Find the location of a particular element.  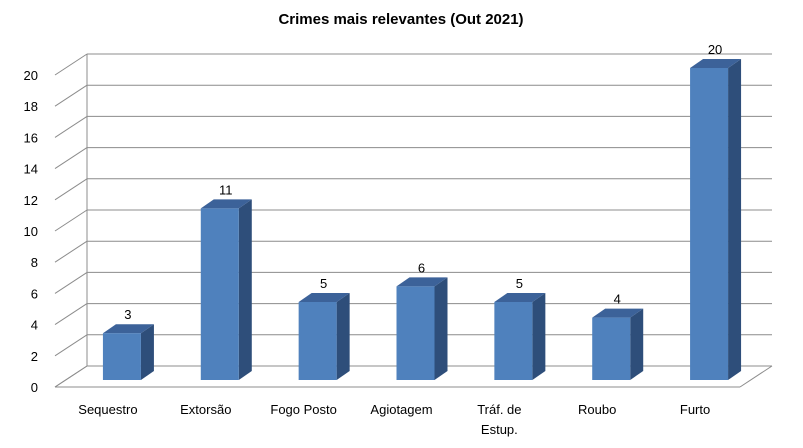

category-label: Furto is located at coordinates (695, 409).